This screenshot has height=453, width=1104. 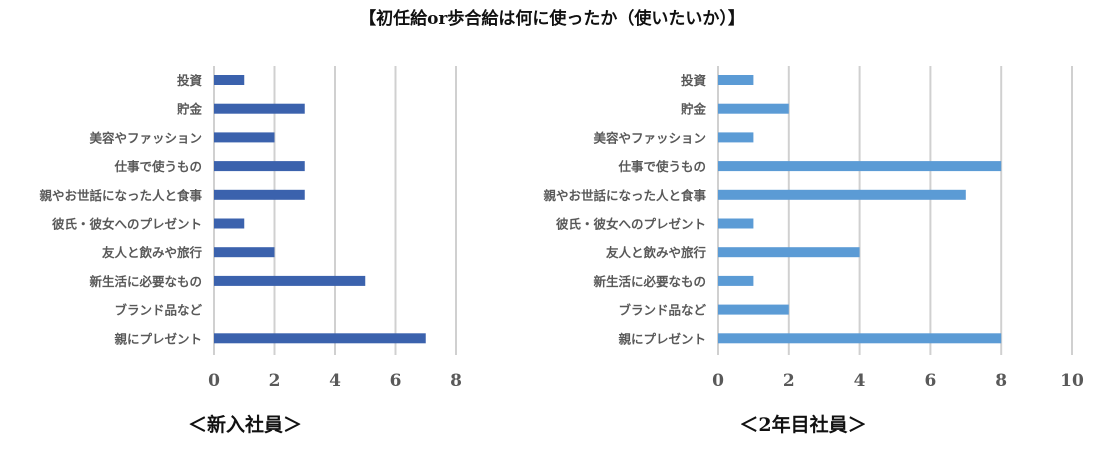 What do you see at coordinates (803, 425) in the screenshot?
I see `chart-caption-second-year: ＜2年目社員＞` at bounding box center [803, 425].